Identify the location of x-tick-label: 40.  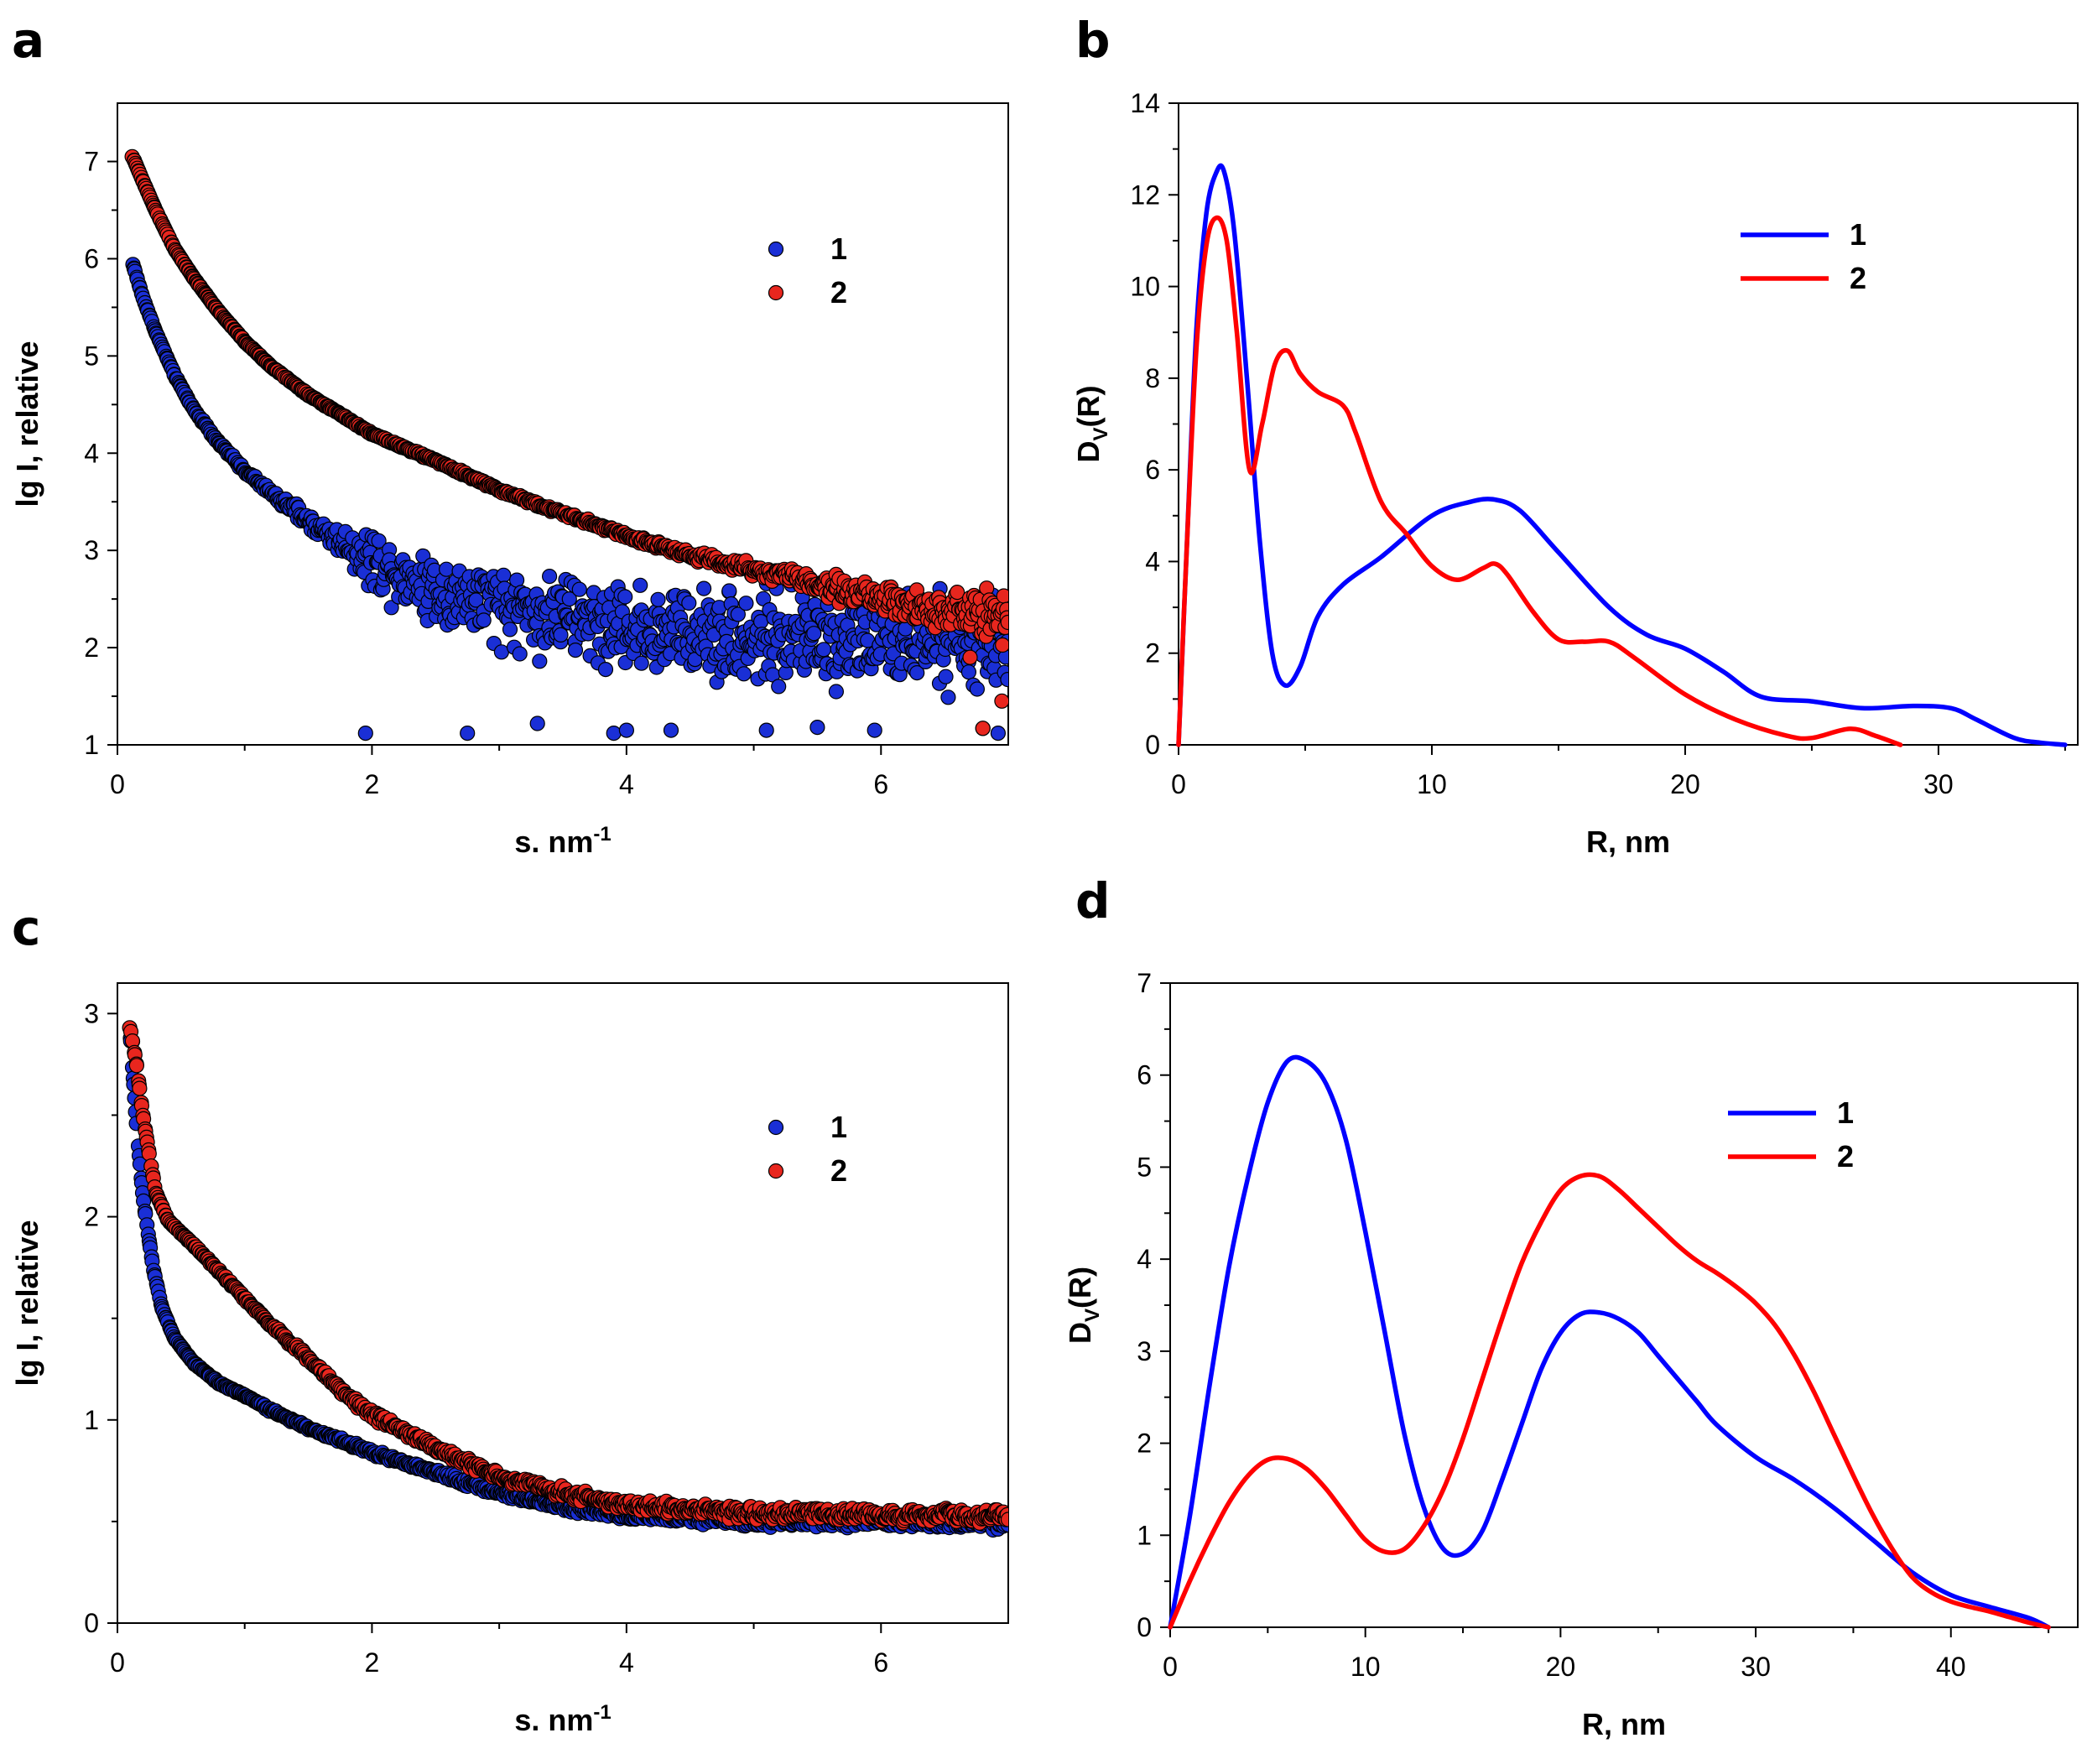
(1951, 1667).